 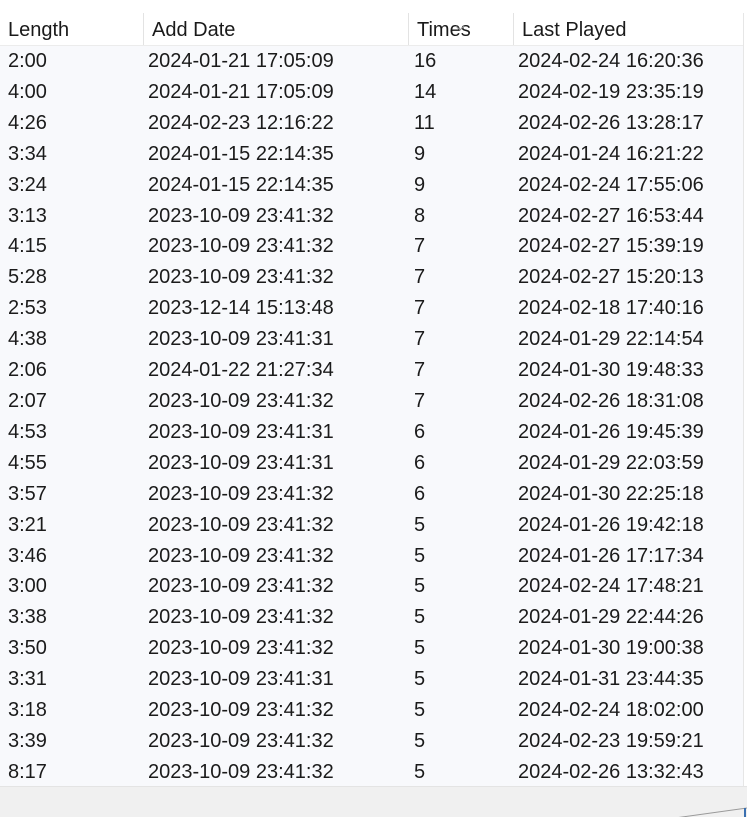 What do you see at coordinates (425, 91) in the screenshot?
I see `cell-times: 14` at bounding box center [425, 91].